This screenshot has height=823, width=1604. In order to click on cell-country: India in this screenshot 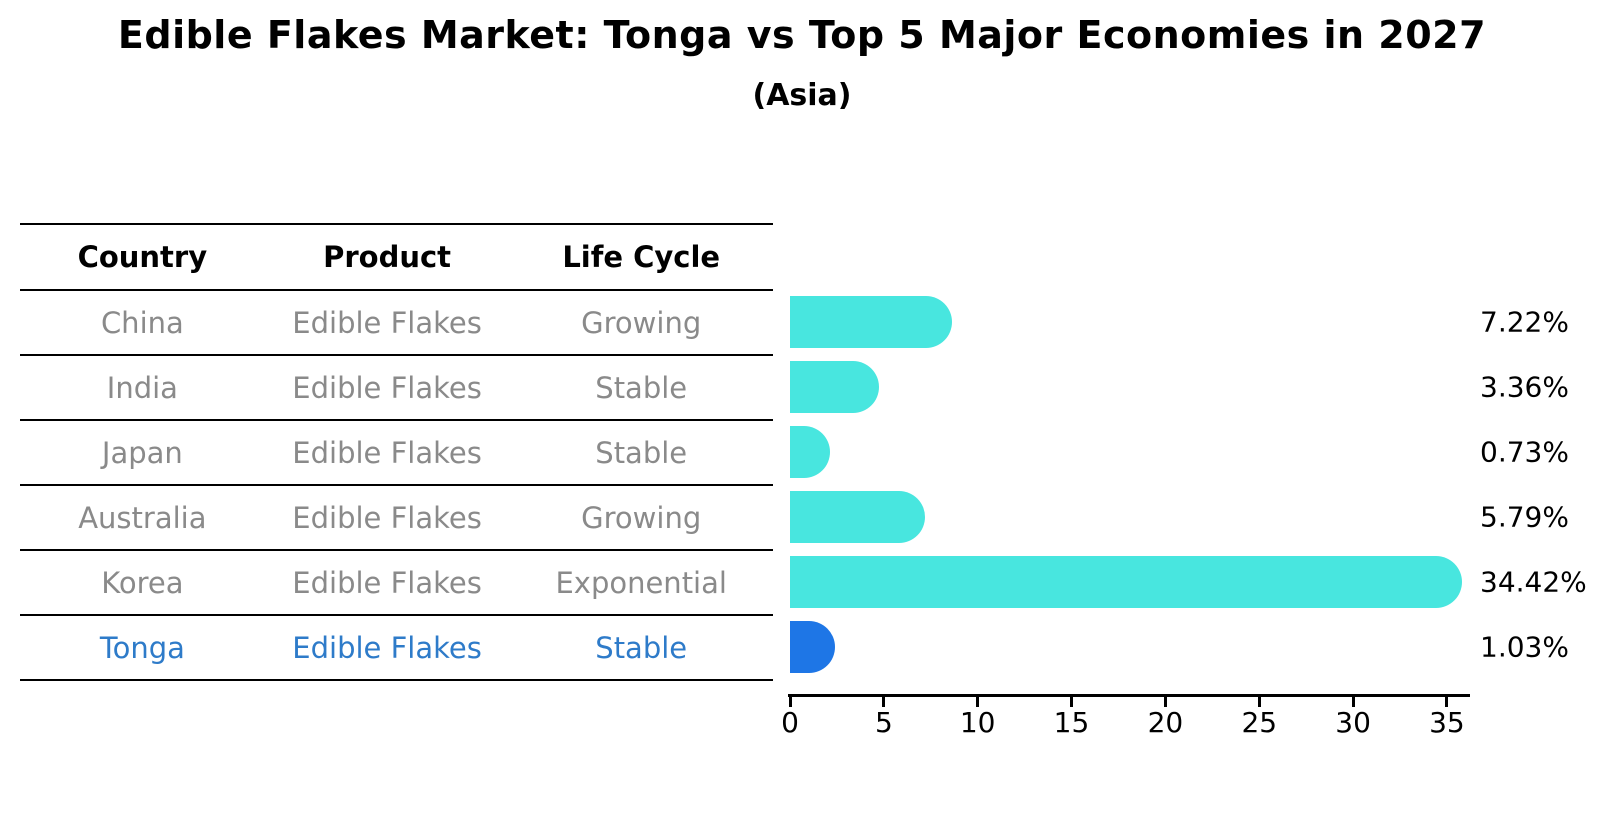, I will do `click(142, 387)`.